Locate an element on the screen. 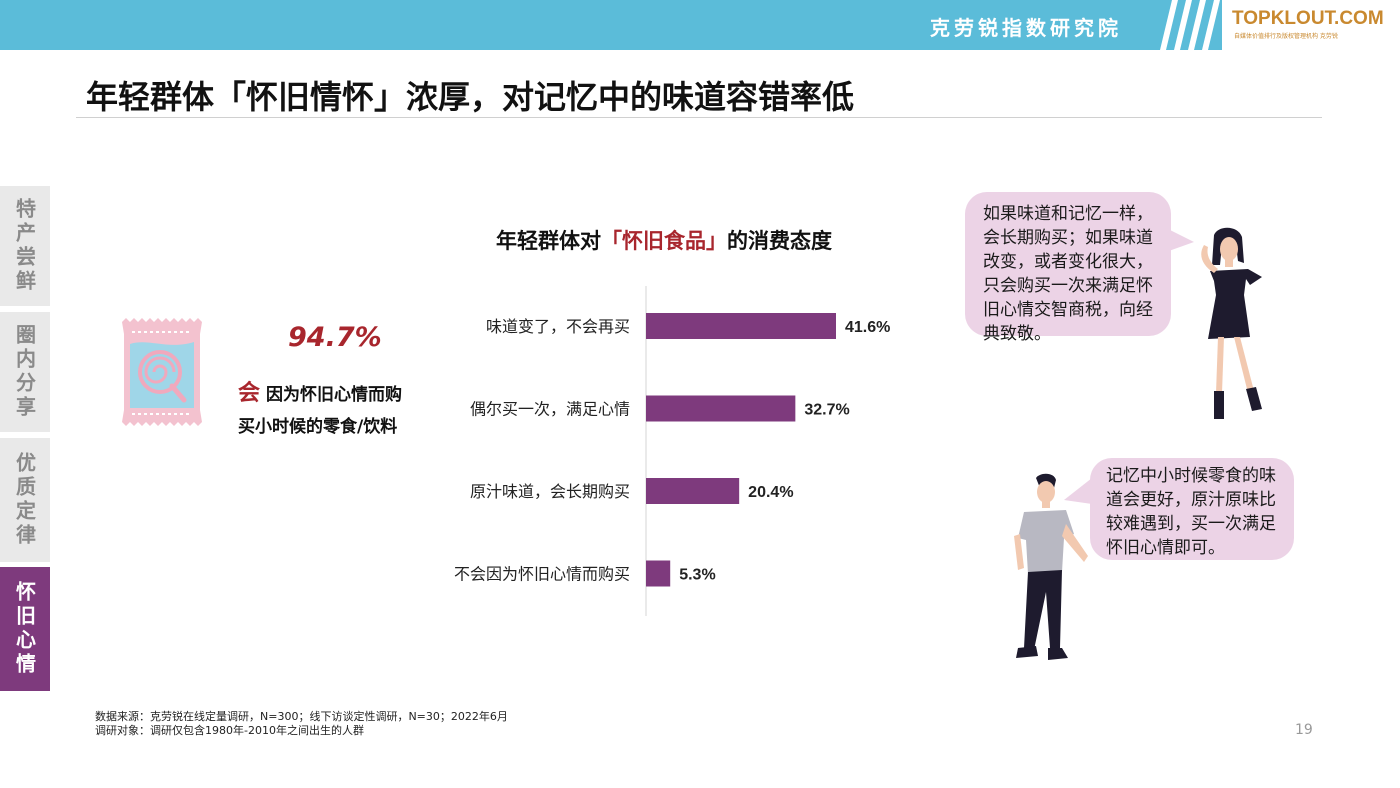  category-label: 不会因为怀旧心情而购买 is located at coordinates (542, 574).